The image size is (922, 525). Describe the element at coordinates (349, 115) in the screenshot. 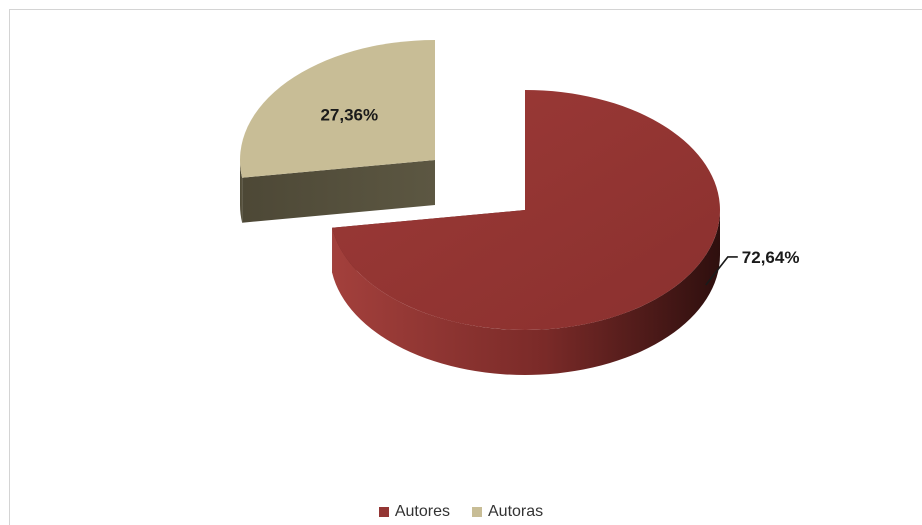

I see `data-label-autoras: 27,36%` at that location.